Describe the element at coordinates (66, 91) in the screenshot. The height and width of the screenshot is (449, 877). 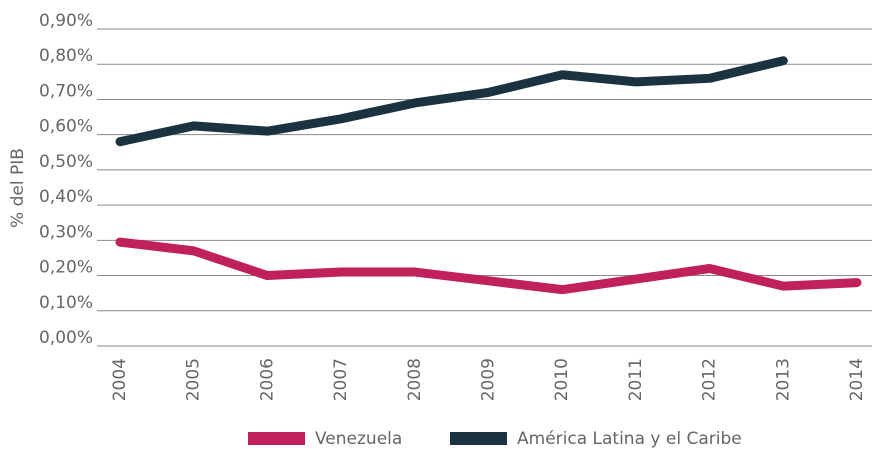
I see `y-tick-label: 0,70%` at that location.